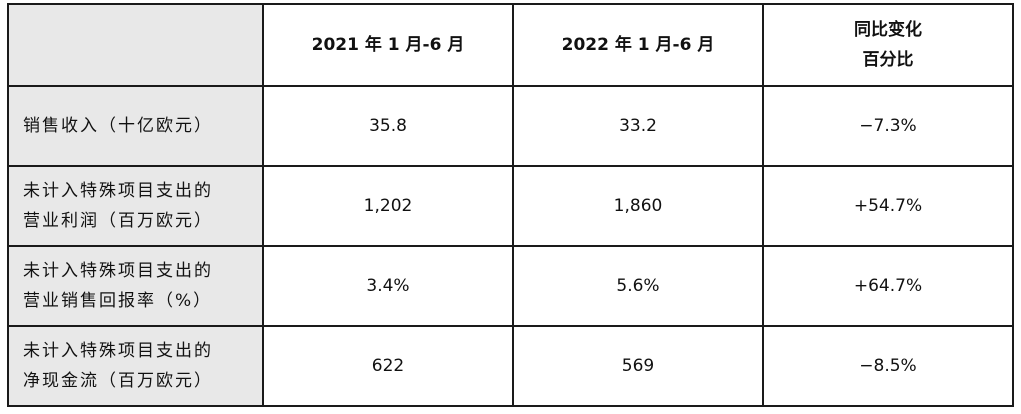  Describe the element at coordinates (888, 126) in the screenshot. I see `cell-change: −7.3%` at that location.